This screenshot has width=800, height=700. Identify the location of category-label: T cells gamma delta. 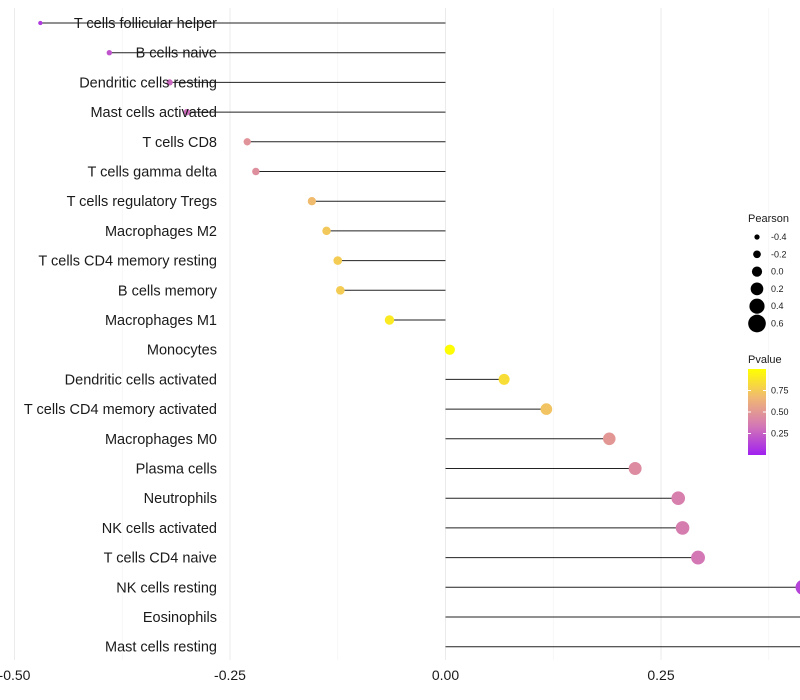
(153, 173).